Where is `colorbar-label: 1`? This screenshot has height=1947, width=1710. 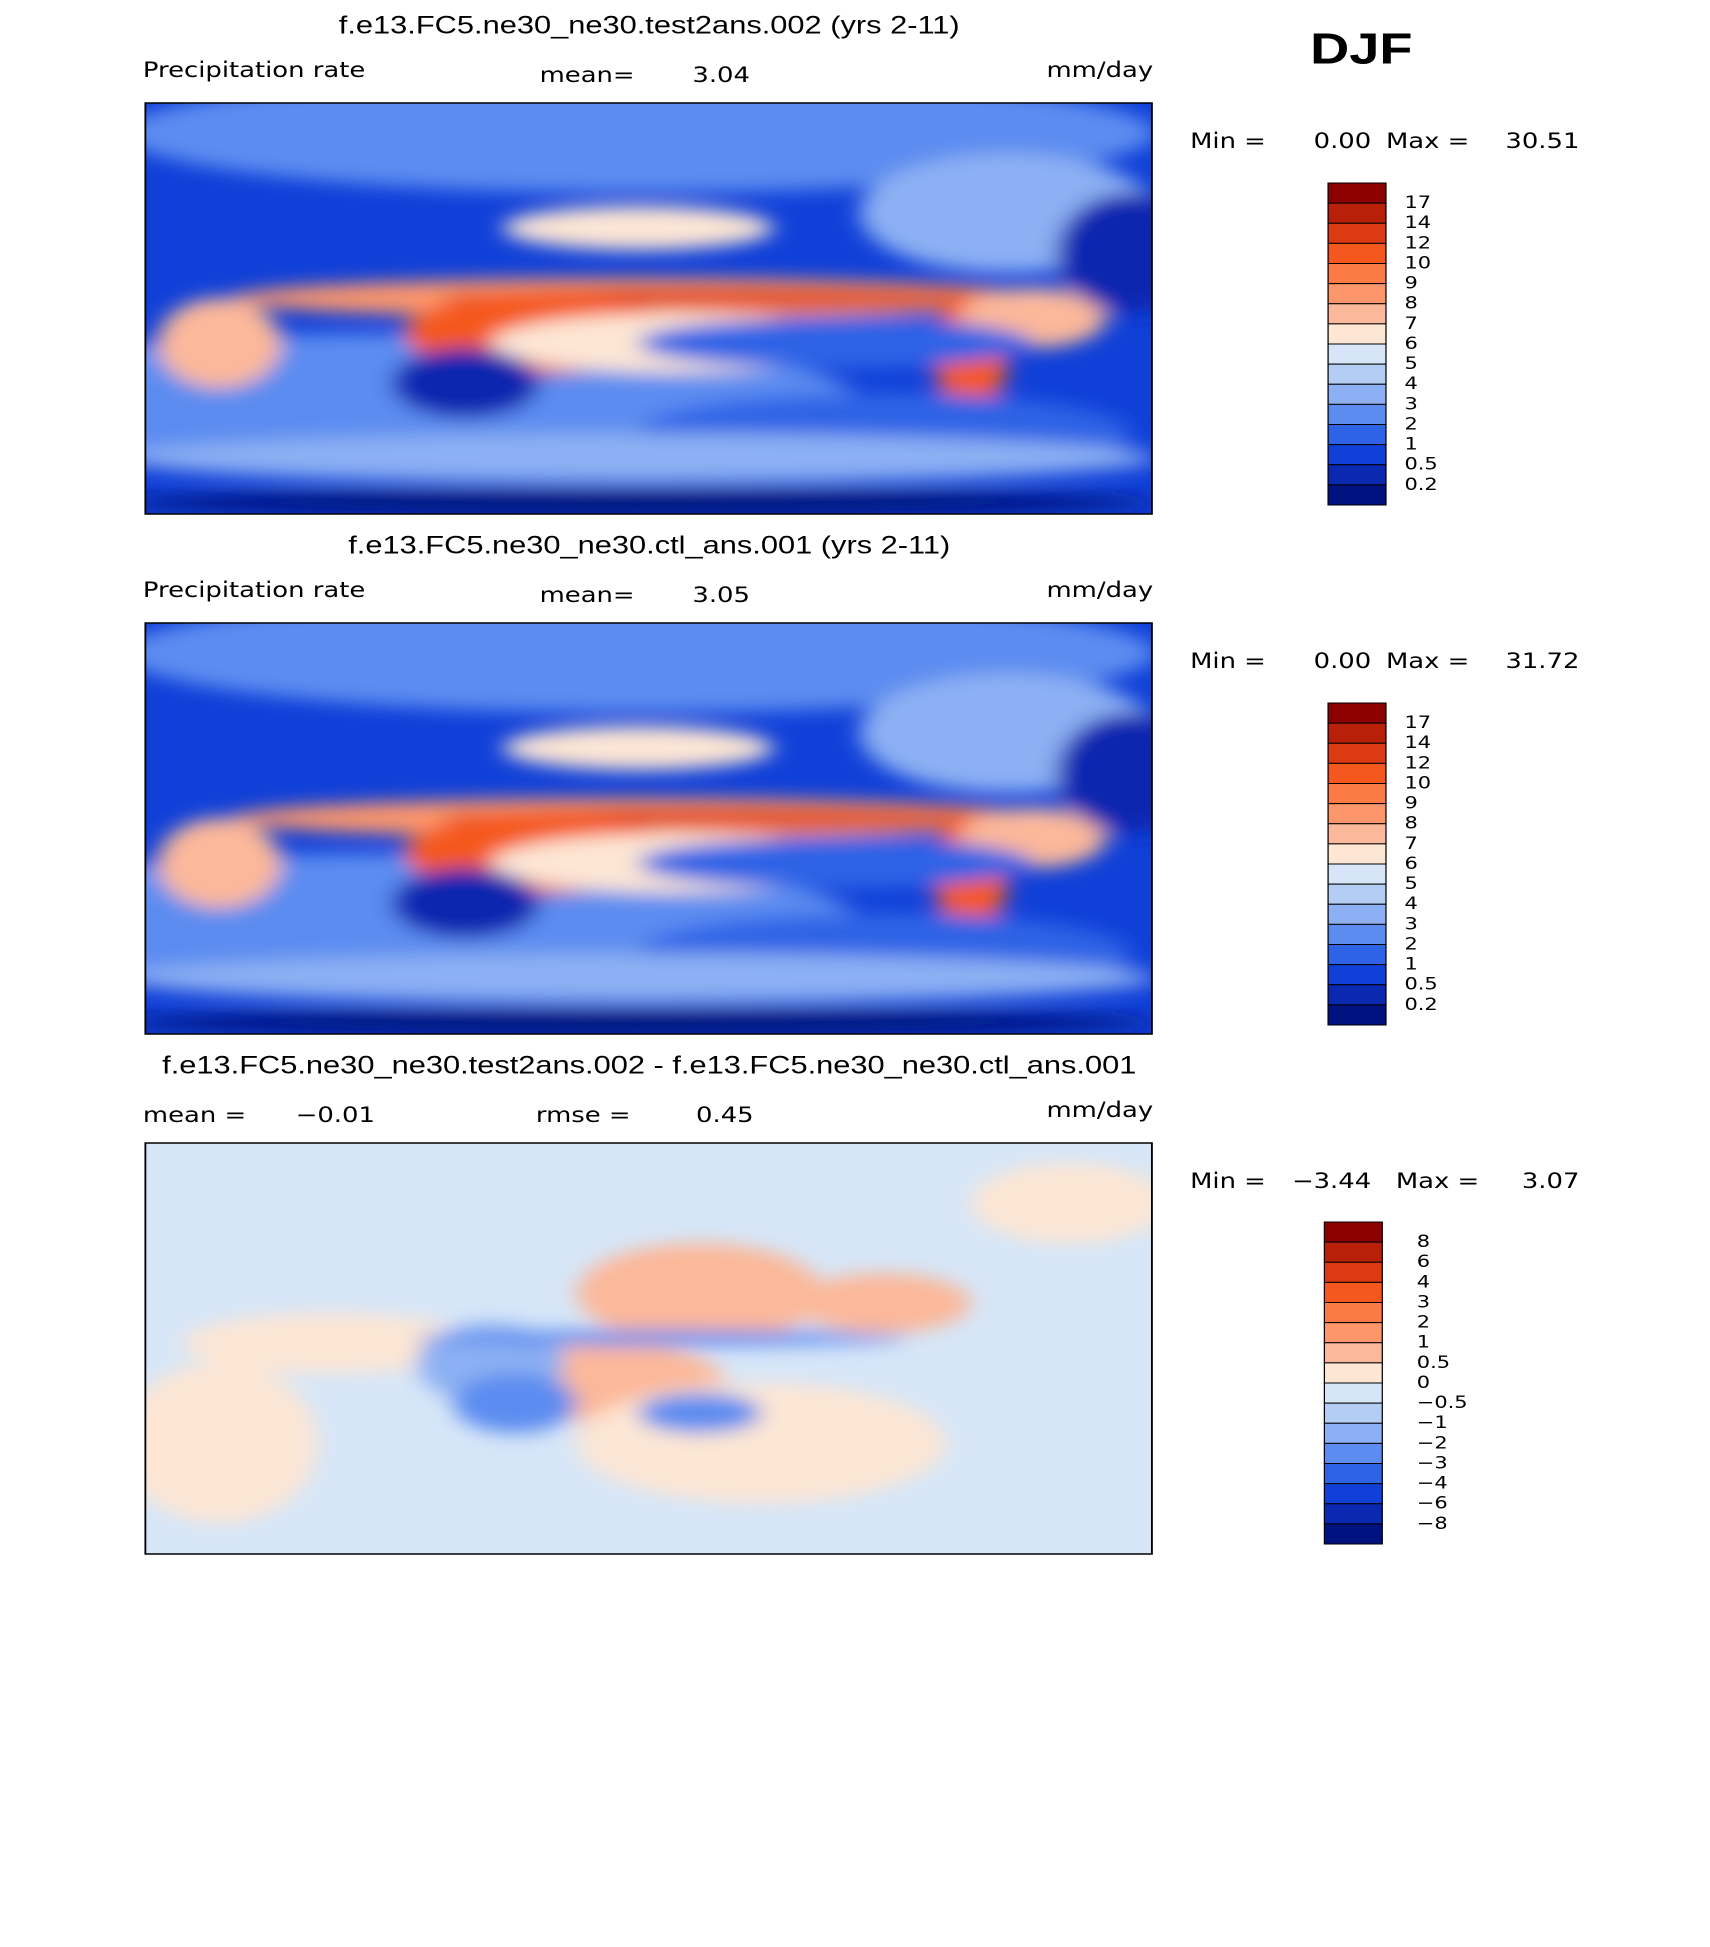 colorbar-label: 1 is located at coordinates (1410, 964).